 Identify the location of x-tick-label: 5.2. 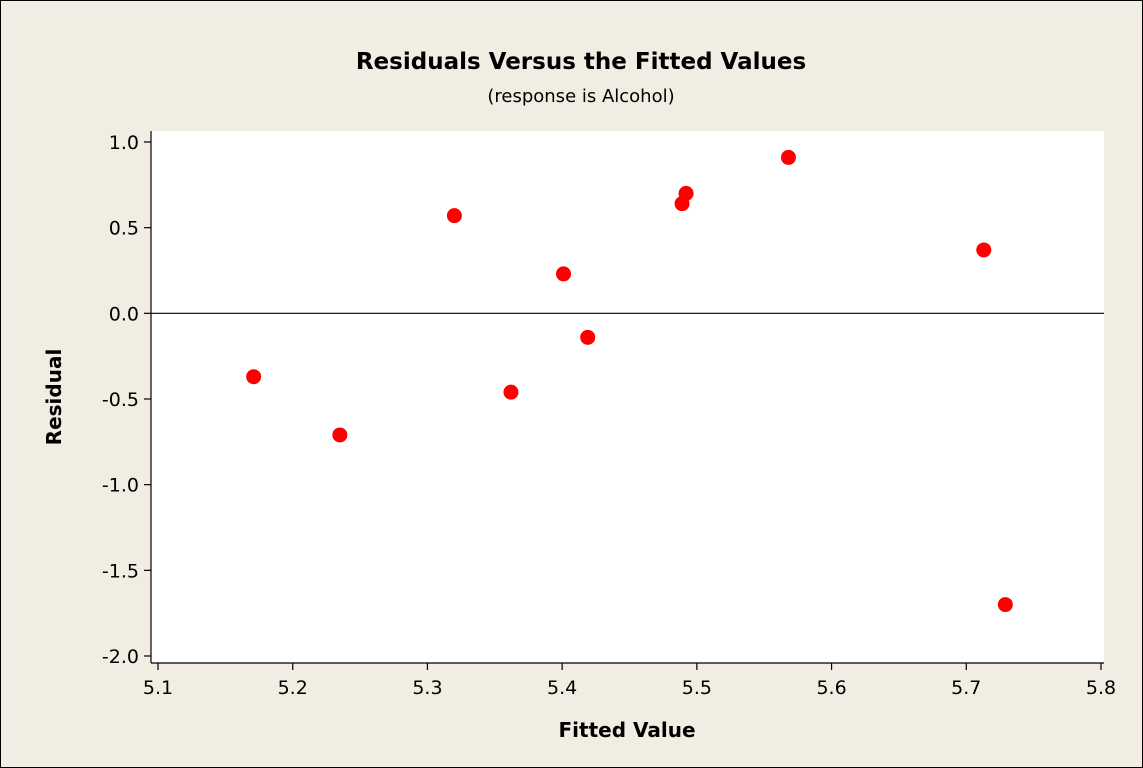
(293, 688).